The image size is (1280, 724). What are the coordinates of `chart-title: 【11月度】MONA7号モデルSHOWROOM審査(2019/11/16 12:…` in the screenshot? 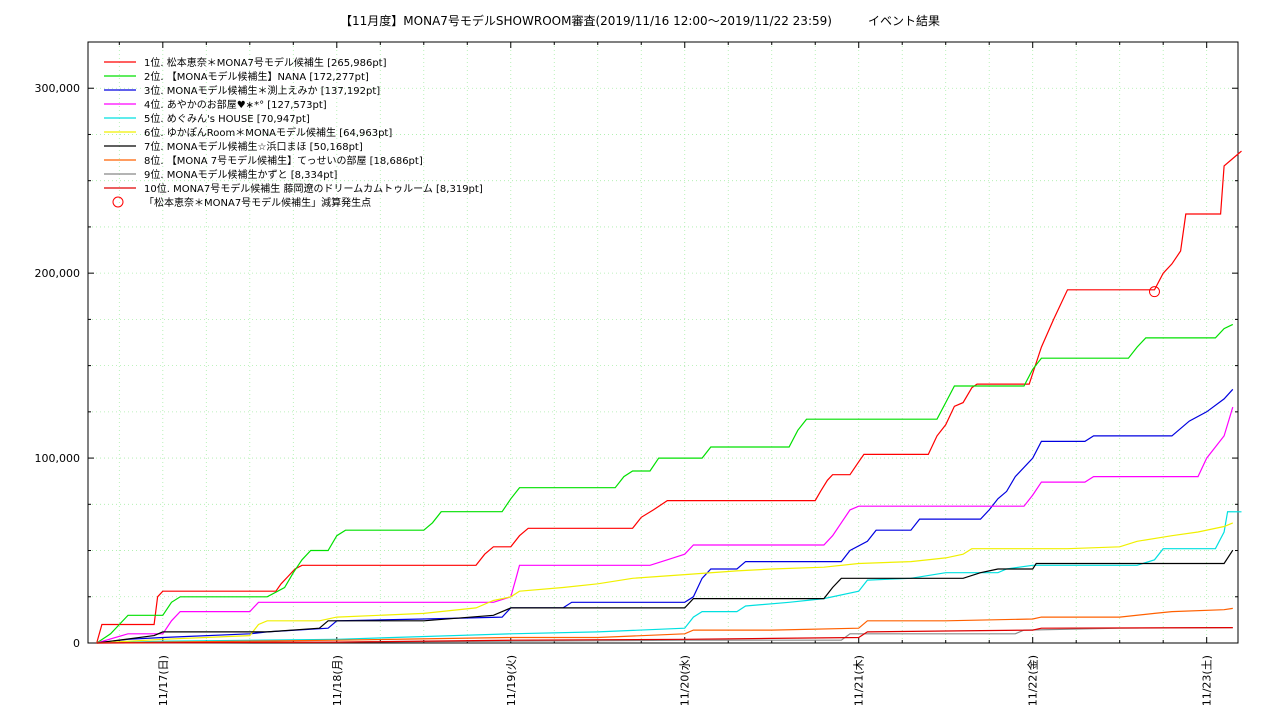 It's located at (640, 21).